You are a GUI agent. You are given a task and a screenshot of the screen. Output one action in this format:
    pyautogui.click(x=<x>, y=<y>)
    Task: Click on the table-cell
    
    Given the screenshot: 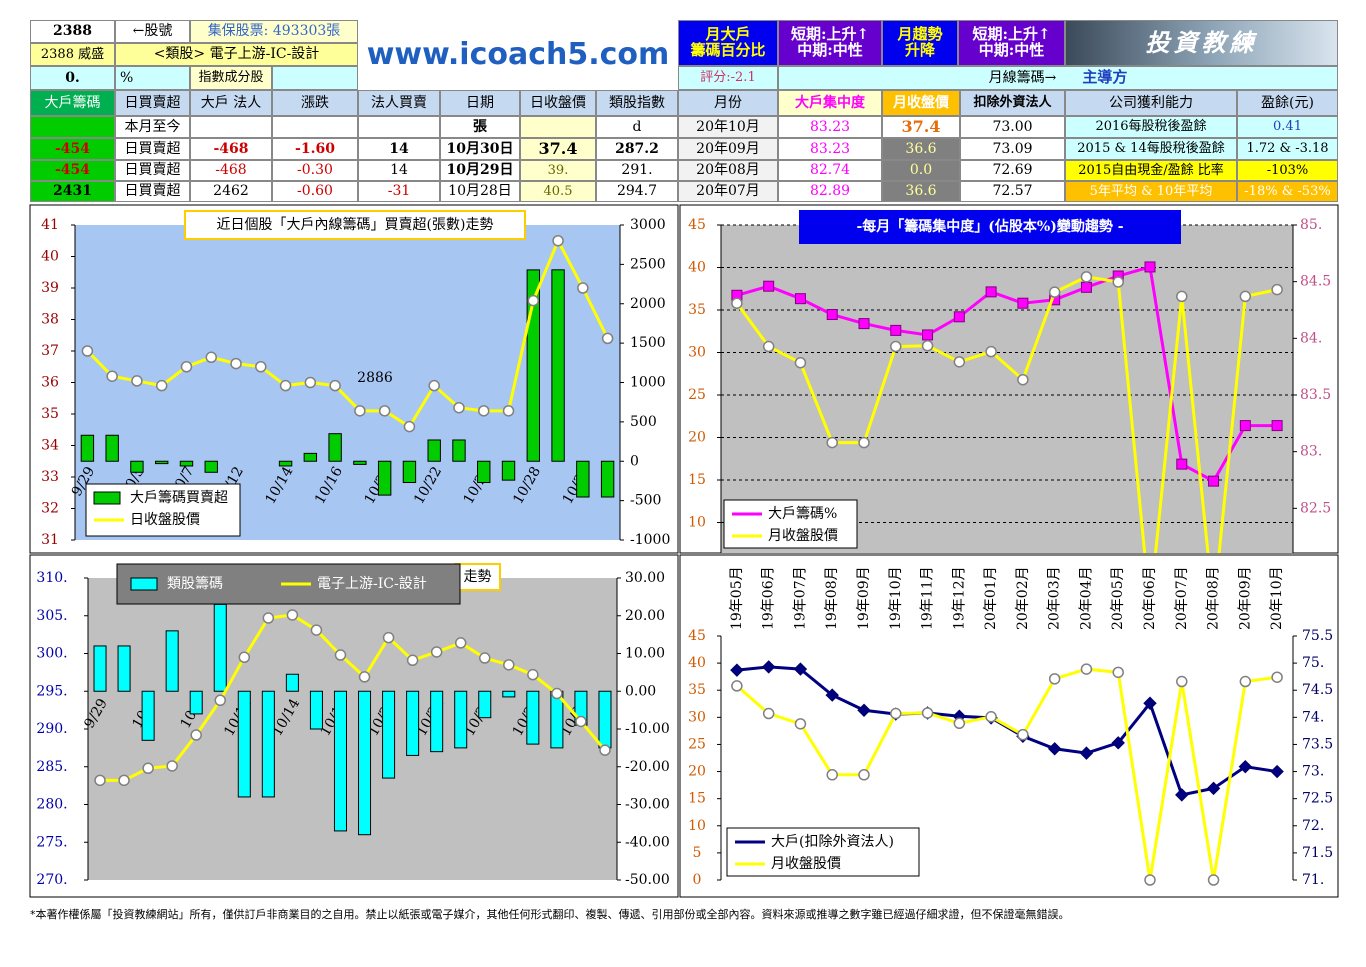 What is the action you would take?
    pyautogui.click(x=231, y=127)
    